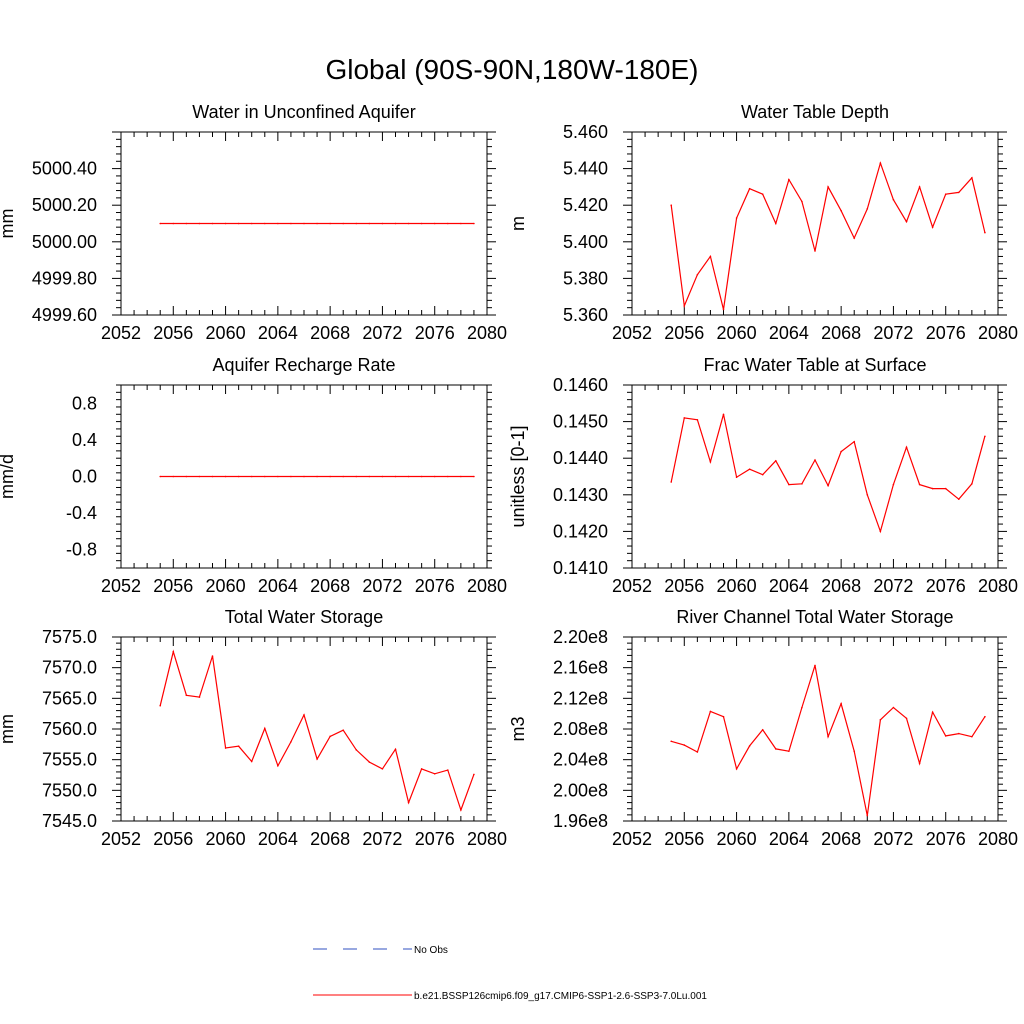 The height and width of the screenshot is (1024, 1024). What do you see at coordinates (303, 365) in the screenshot?
I see `panel-title: Aquifer Recharge Rate` at bounding box center [303, 365].